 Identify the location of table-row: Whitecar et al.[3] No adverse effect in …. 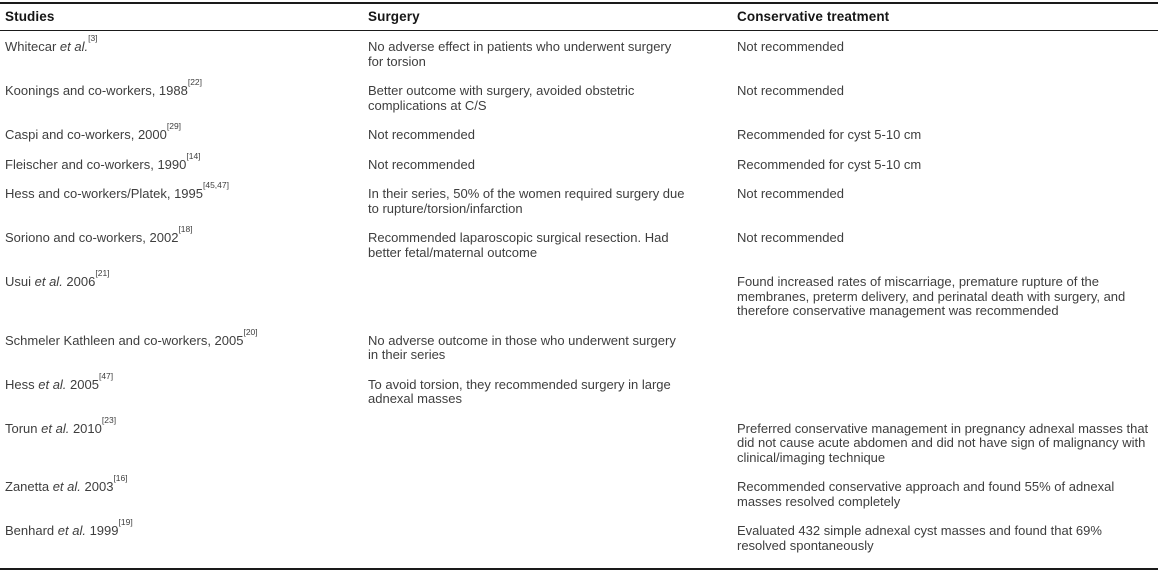
(579, 58).